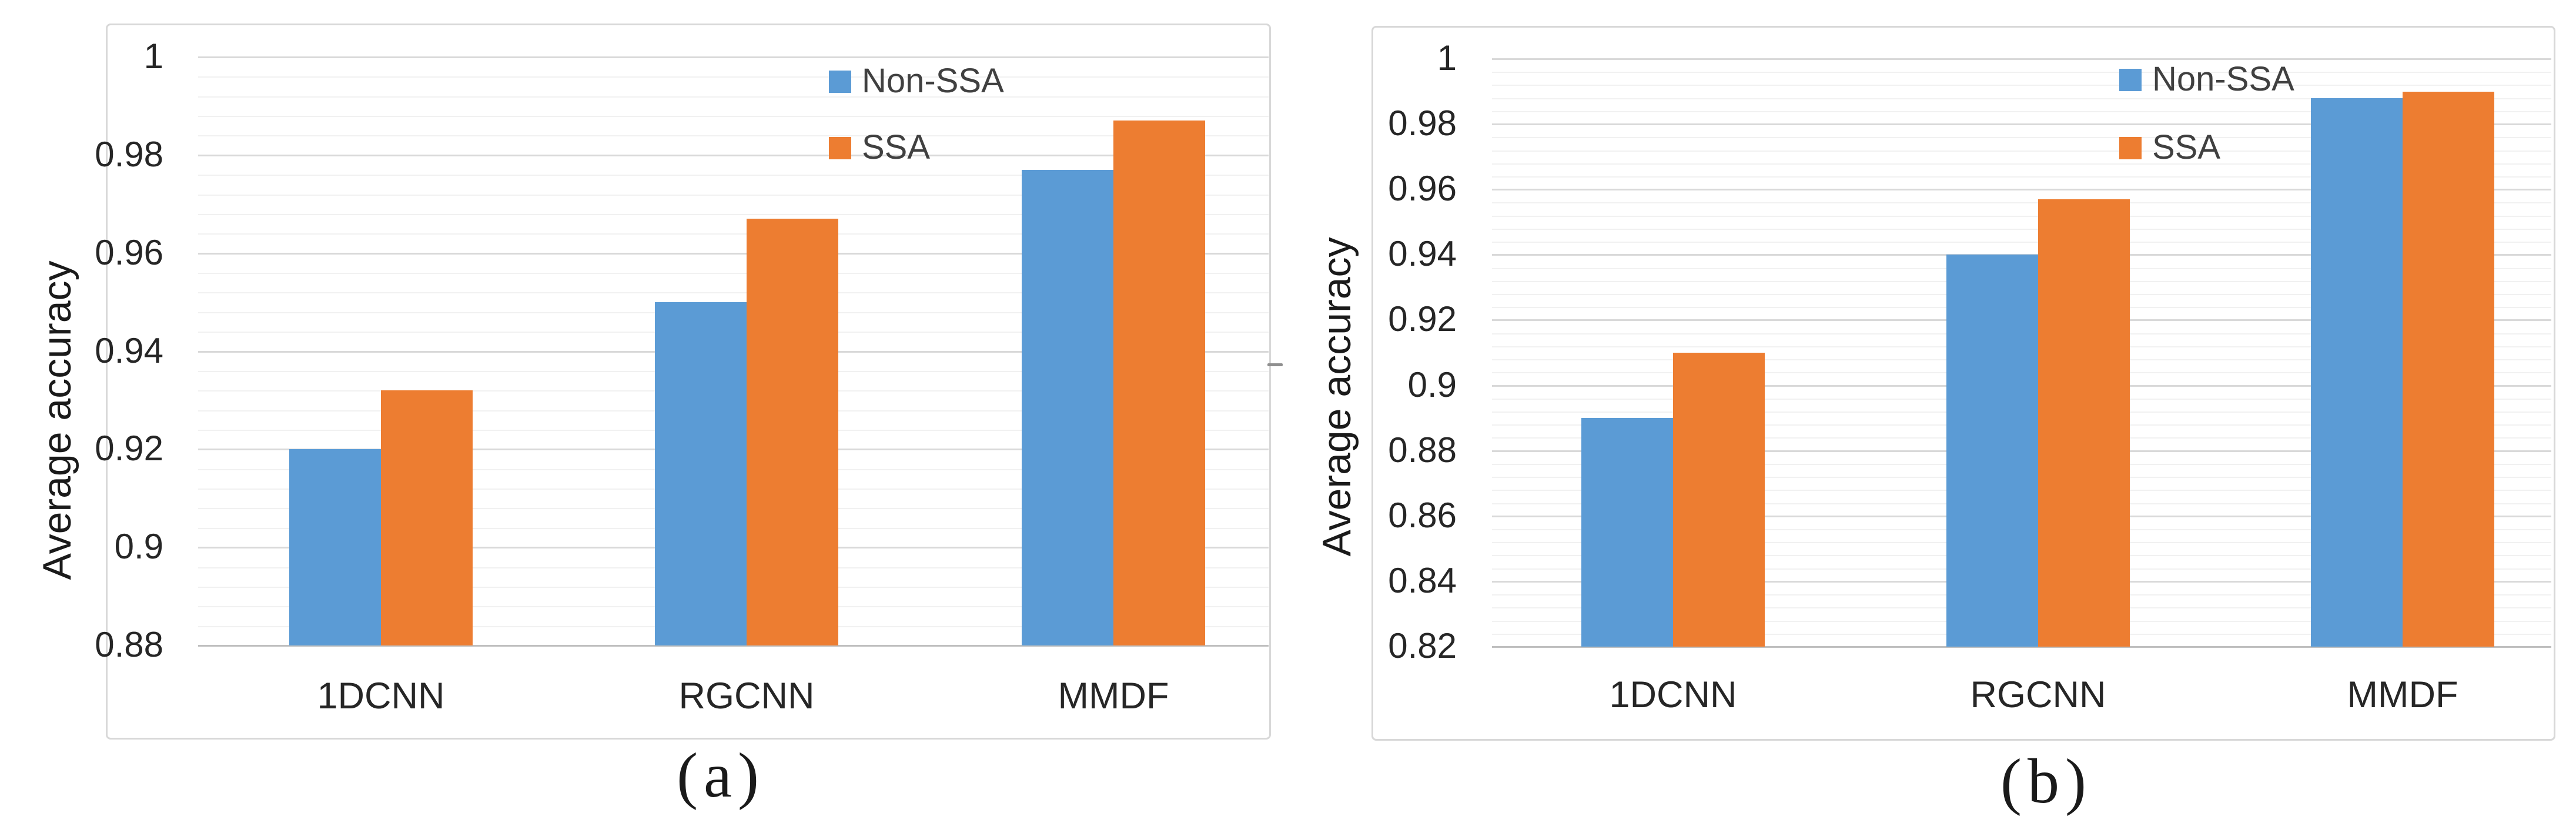 This screenshot has width=2576, height=823. Describe the element at coordinates (335, 547) in the screenshot. I see `chart-a-bar-1dcnn-non-ssa` at that location.